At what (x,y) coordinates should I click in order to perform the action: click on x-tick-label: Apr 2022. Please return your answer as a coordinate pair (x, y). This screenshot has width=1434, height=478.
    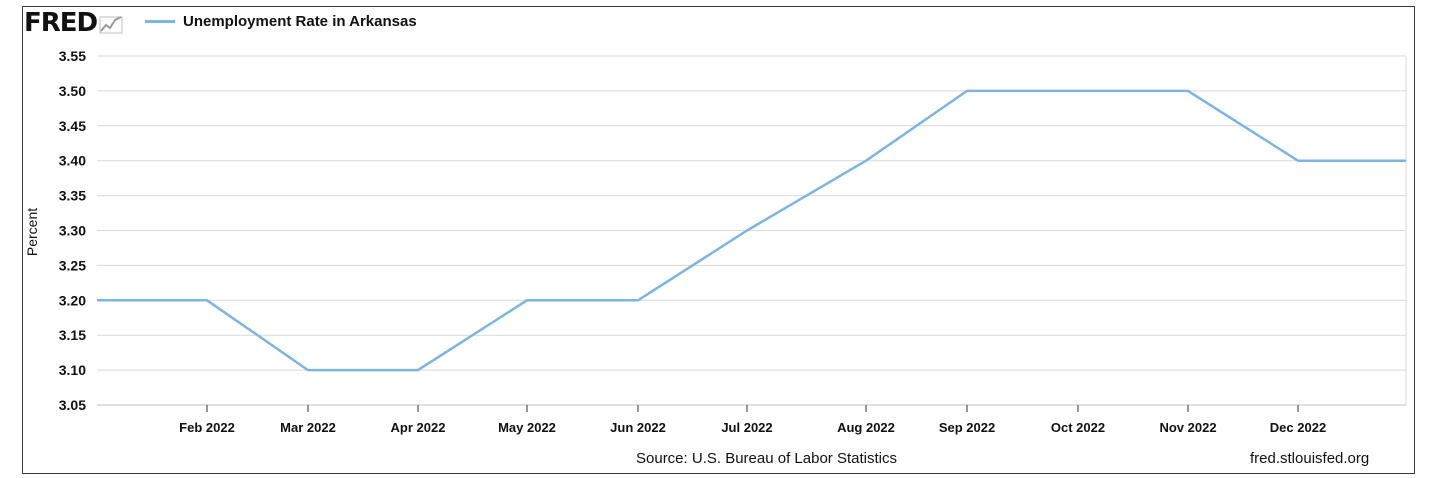
    Looking at the image, I should click on (418, 427).